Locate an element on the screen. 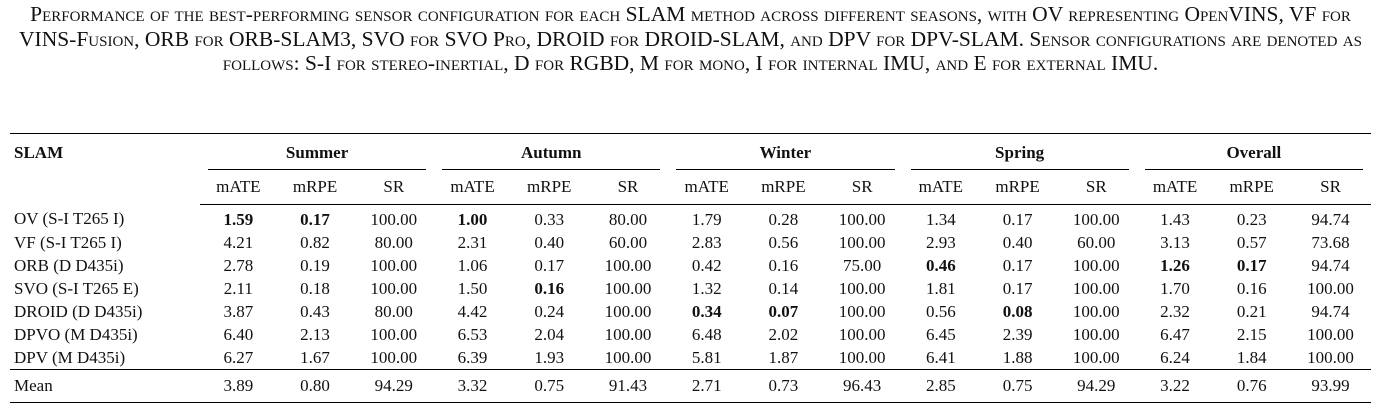 This screenshot has height=415, width=1381. group-header: Overall is located at coordinates (1254, 152).